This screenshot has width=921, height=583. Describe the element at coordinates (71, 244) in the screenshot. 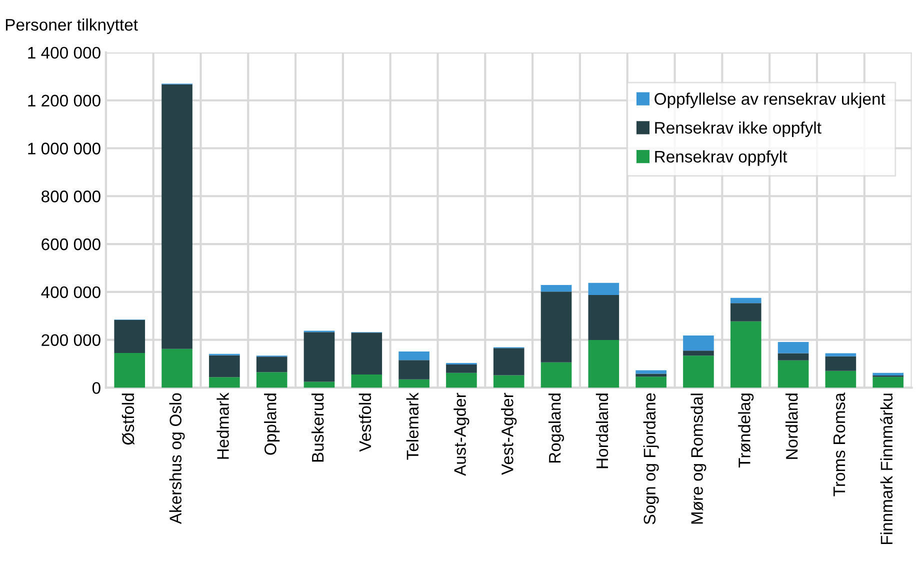

I see `y-tick-label: 600 000` at that location.